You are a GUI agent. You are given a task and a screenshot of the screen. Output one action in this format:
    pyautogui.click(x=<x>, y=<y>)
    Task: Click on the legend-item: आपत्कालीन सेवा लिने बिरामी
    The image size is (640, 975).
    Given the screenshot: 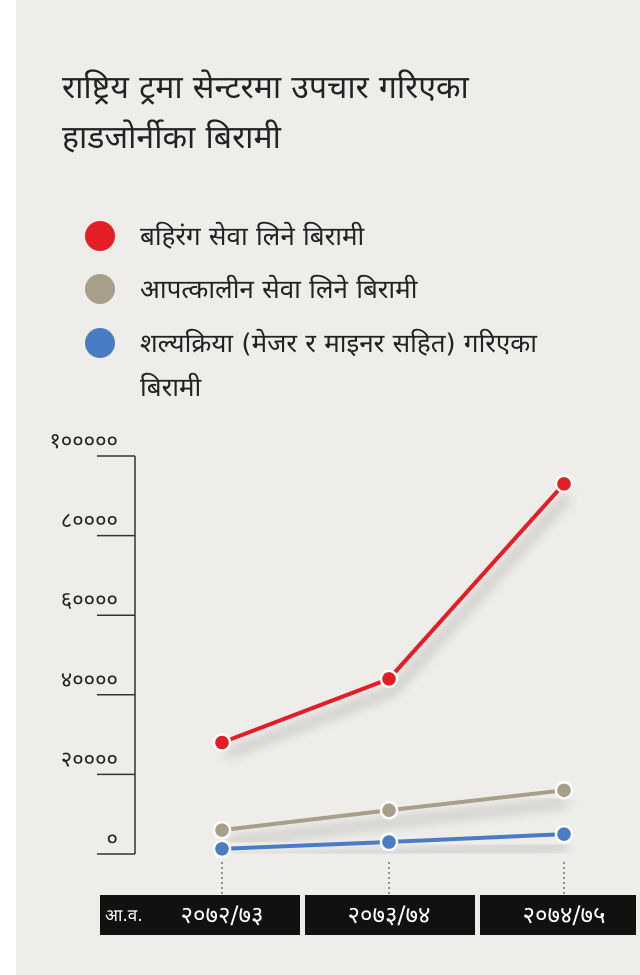 What is the action you would take?
    pyautogui.click(x=320, y=290)
    